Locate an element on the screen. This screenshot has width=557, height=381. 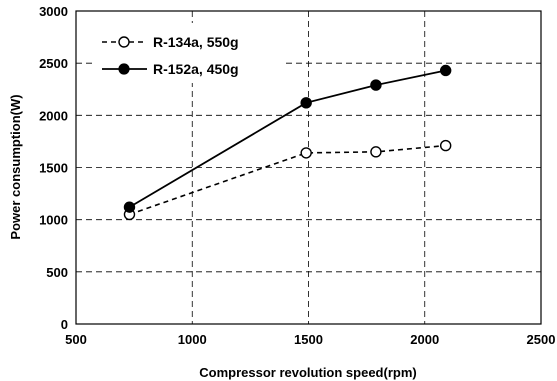
y-tick-label: 500 is located at coordinates (57, 272).